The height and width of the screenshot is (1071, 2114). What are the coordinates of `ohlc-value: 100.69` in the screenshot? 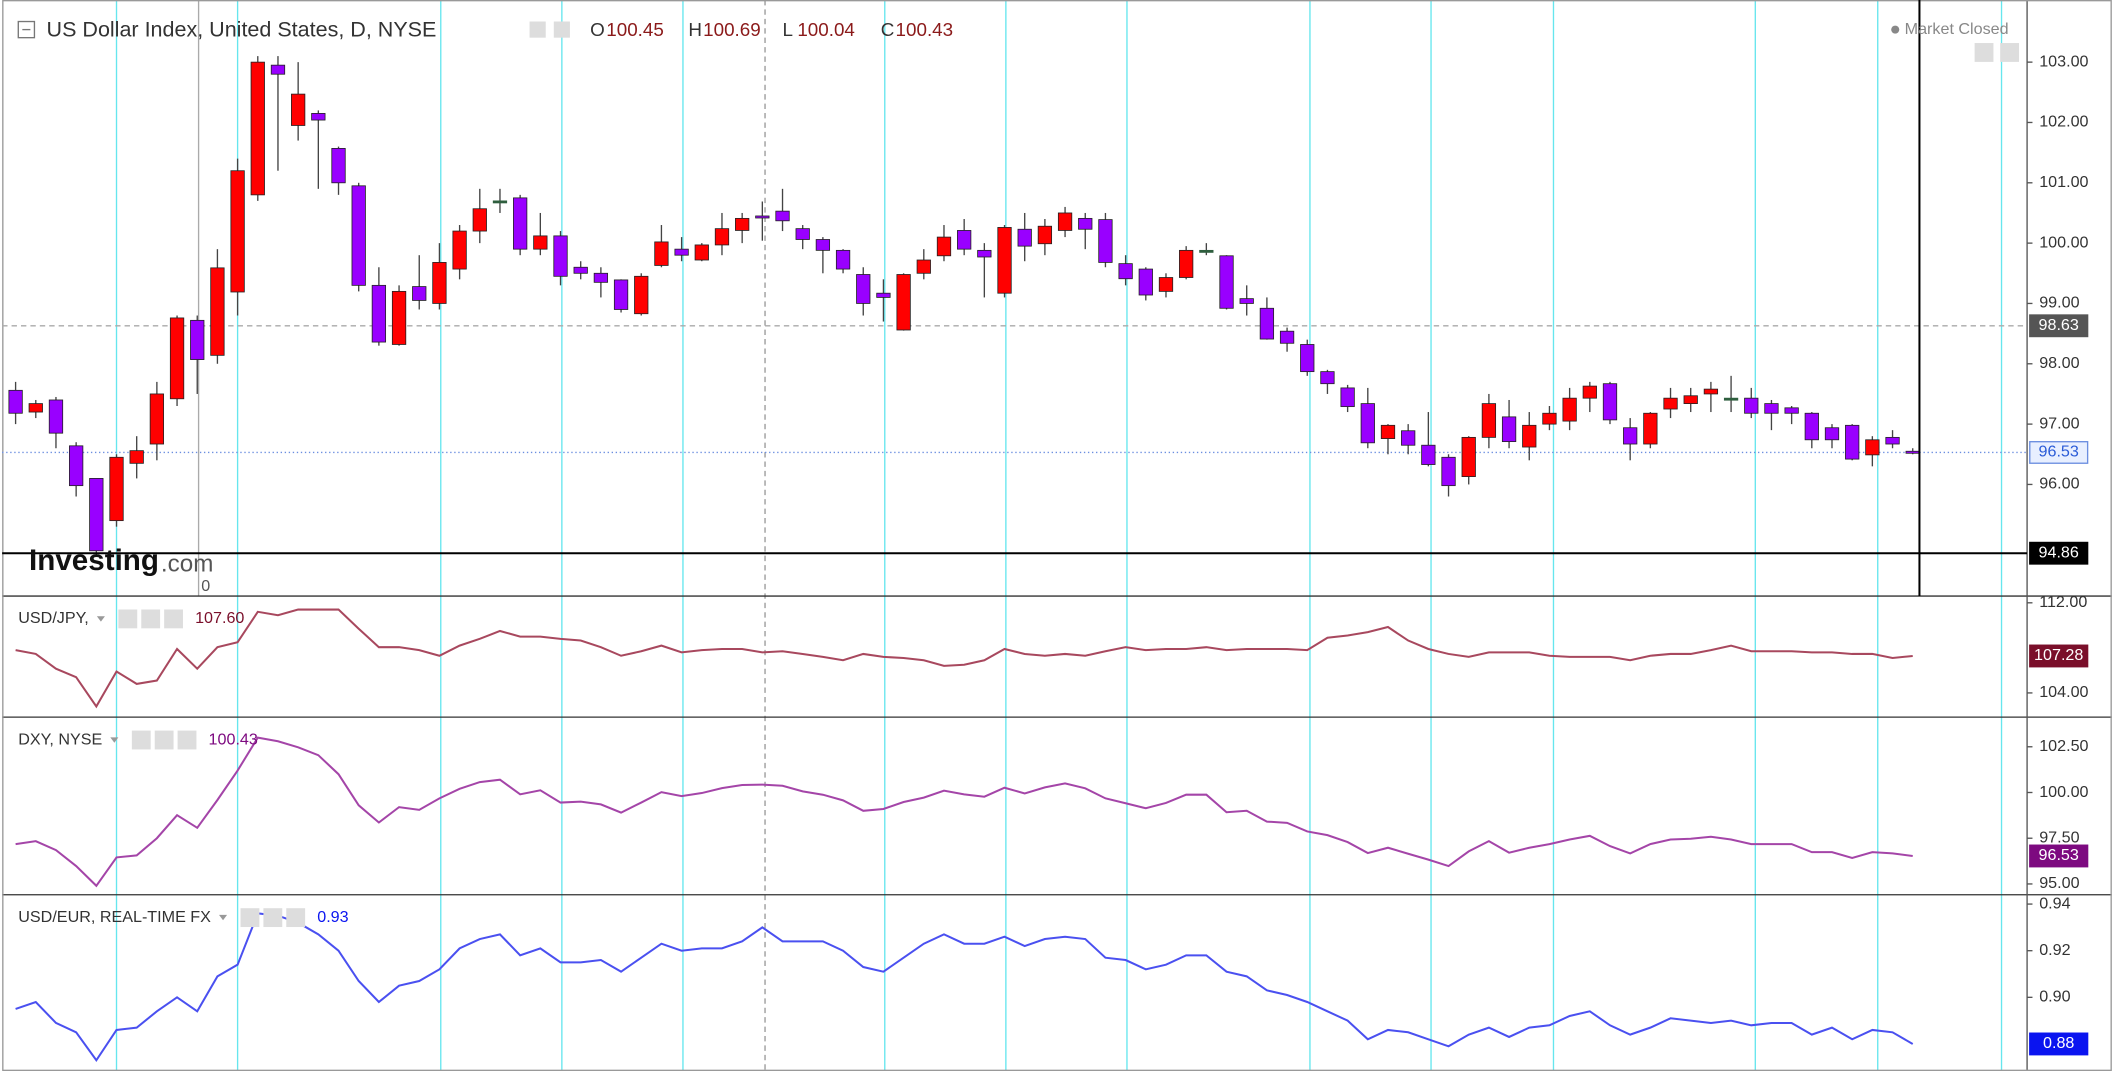 It's located at (732, 29).